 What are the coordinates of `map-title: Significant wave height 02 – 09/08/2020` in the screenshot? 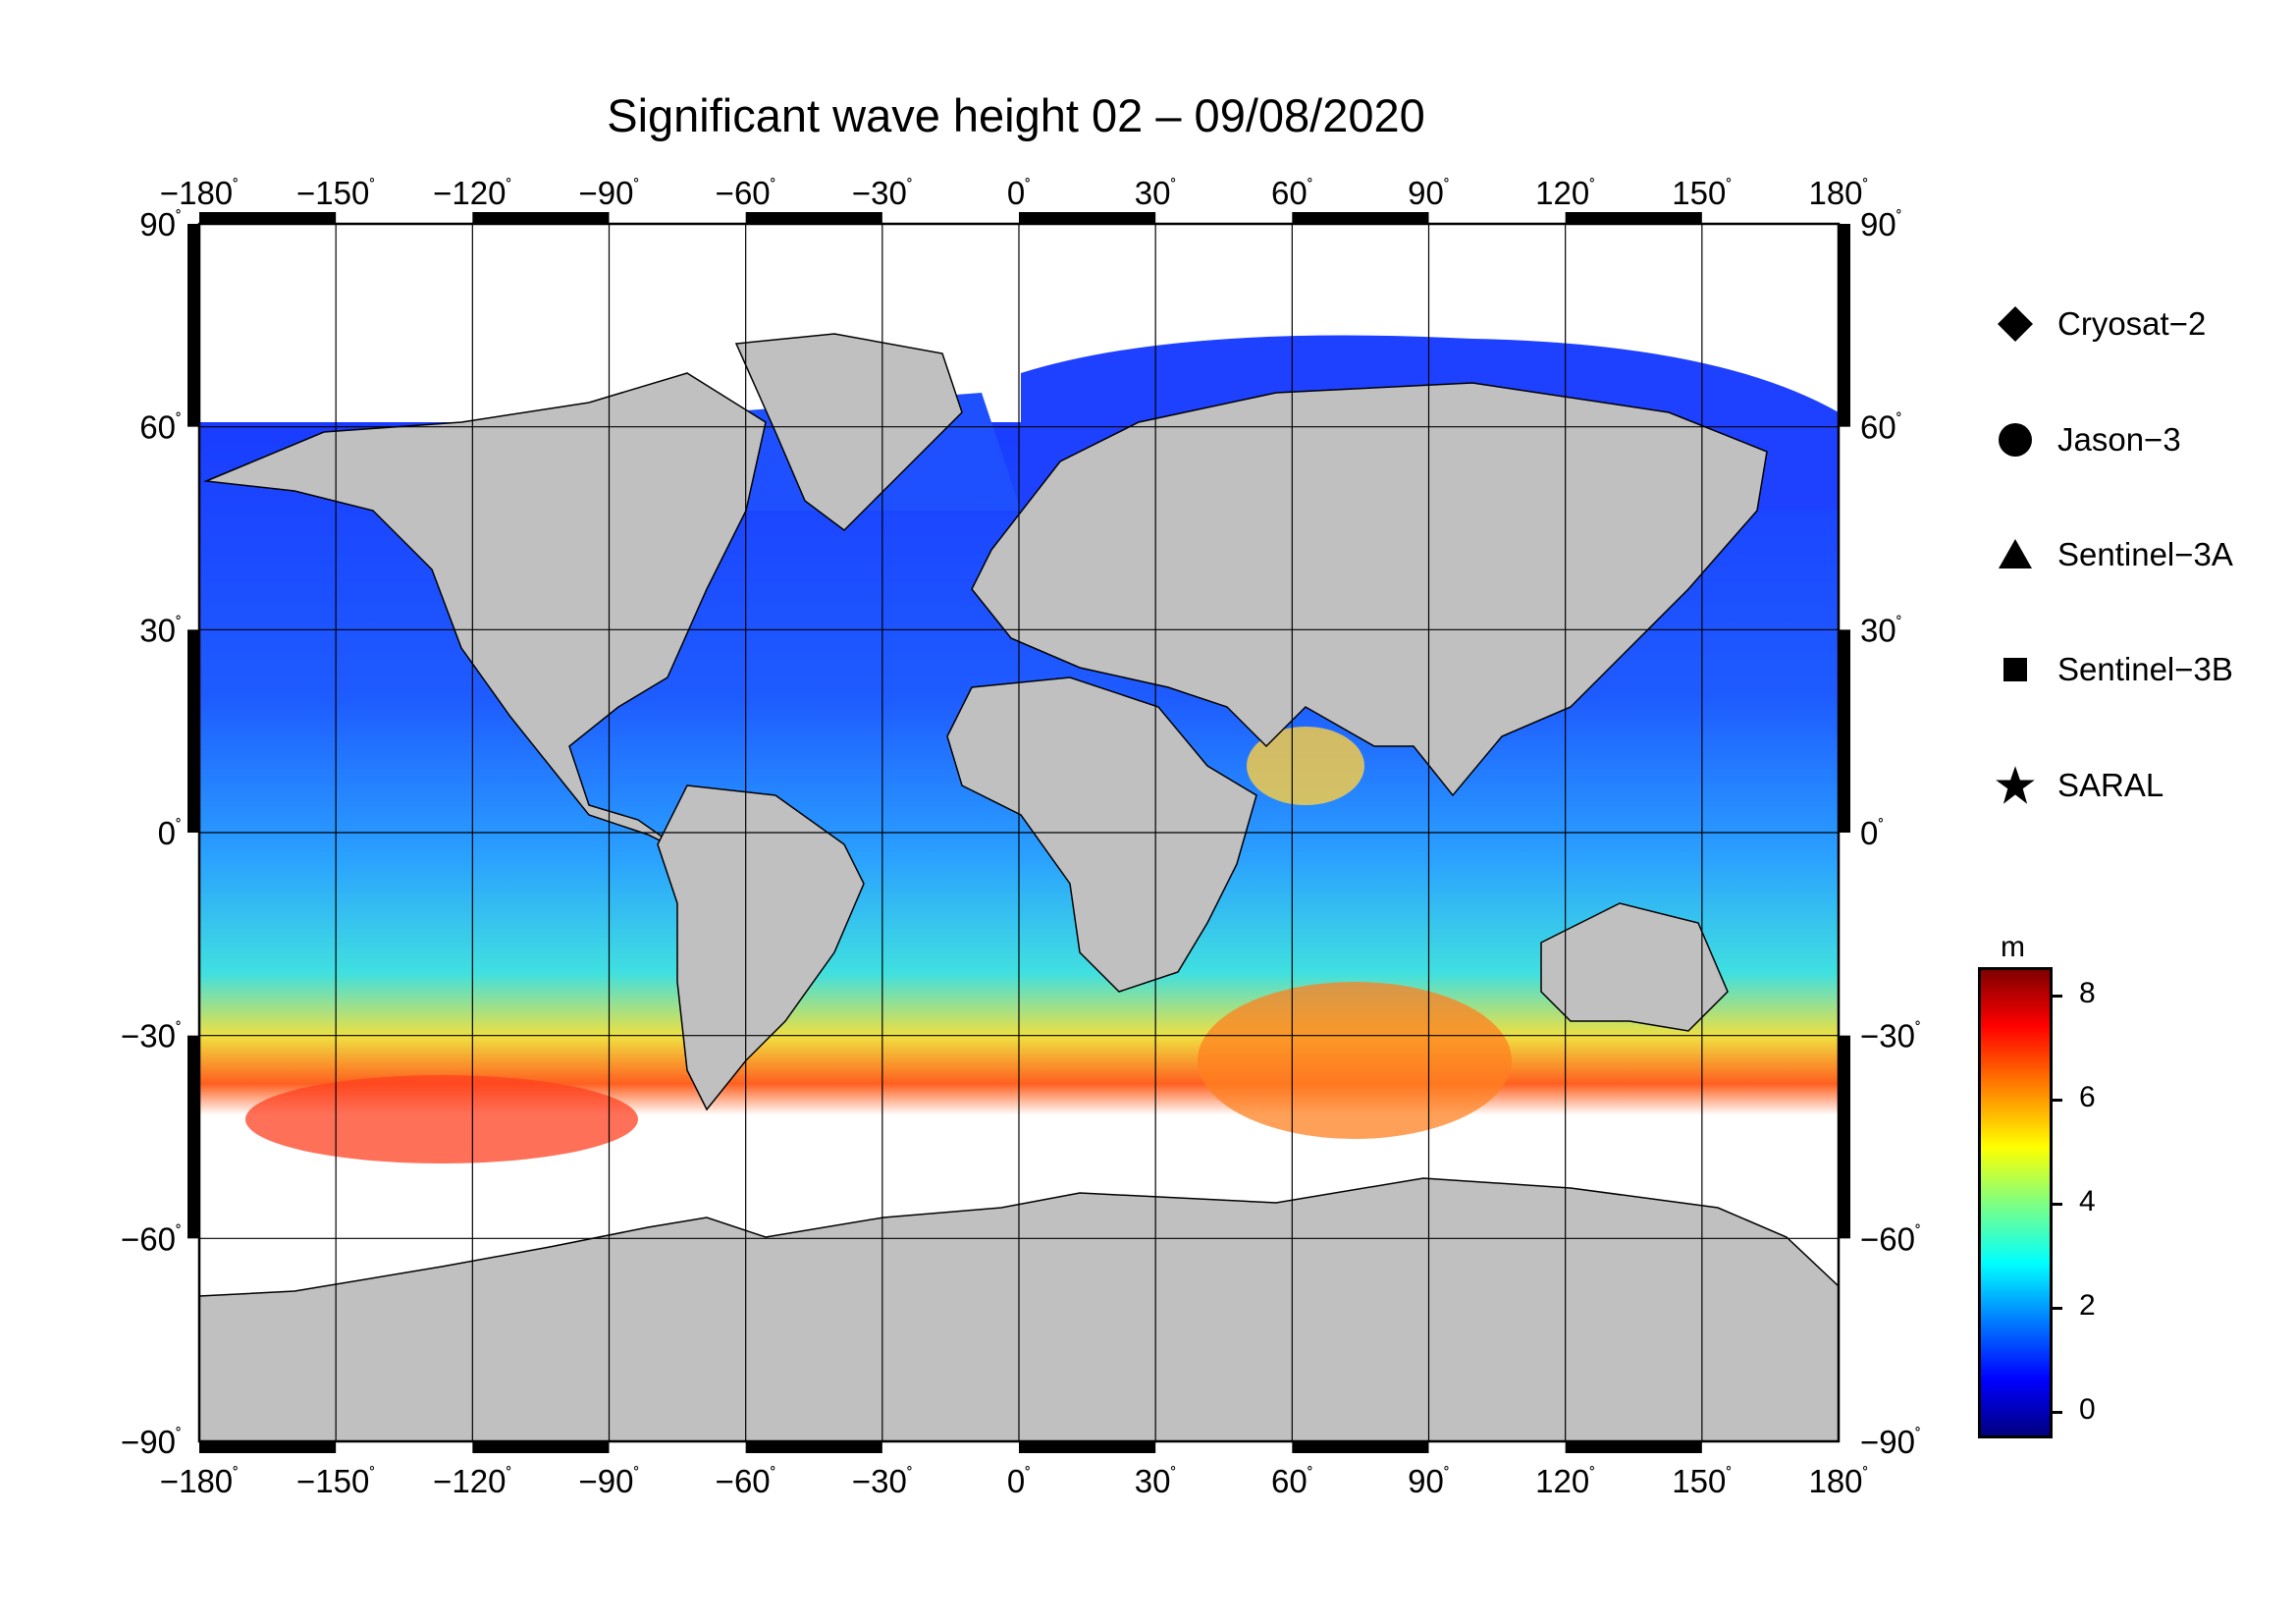 It's located at (1016, 115).